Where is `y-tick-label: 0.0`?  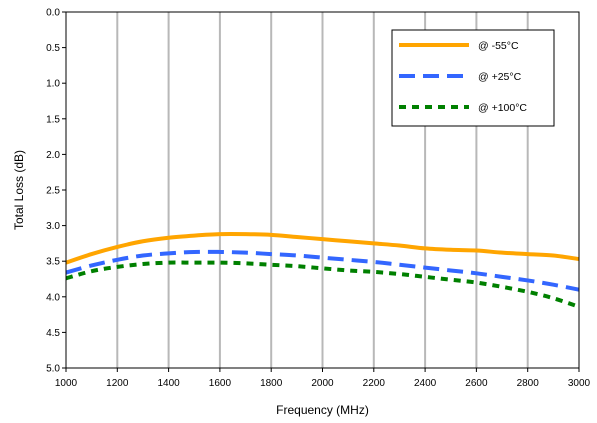 y-tick-label: 0.0 is located at coordinates (53, 13).